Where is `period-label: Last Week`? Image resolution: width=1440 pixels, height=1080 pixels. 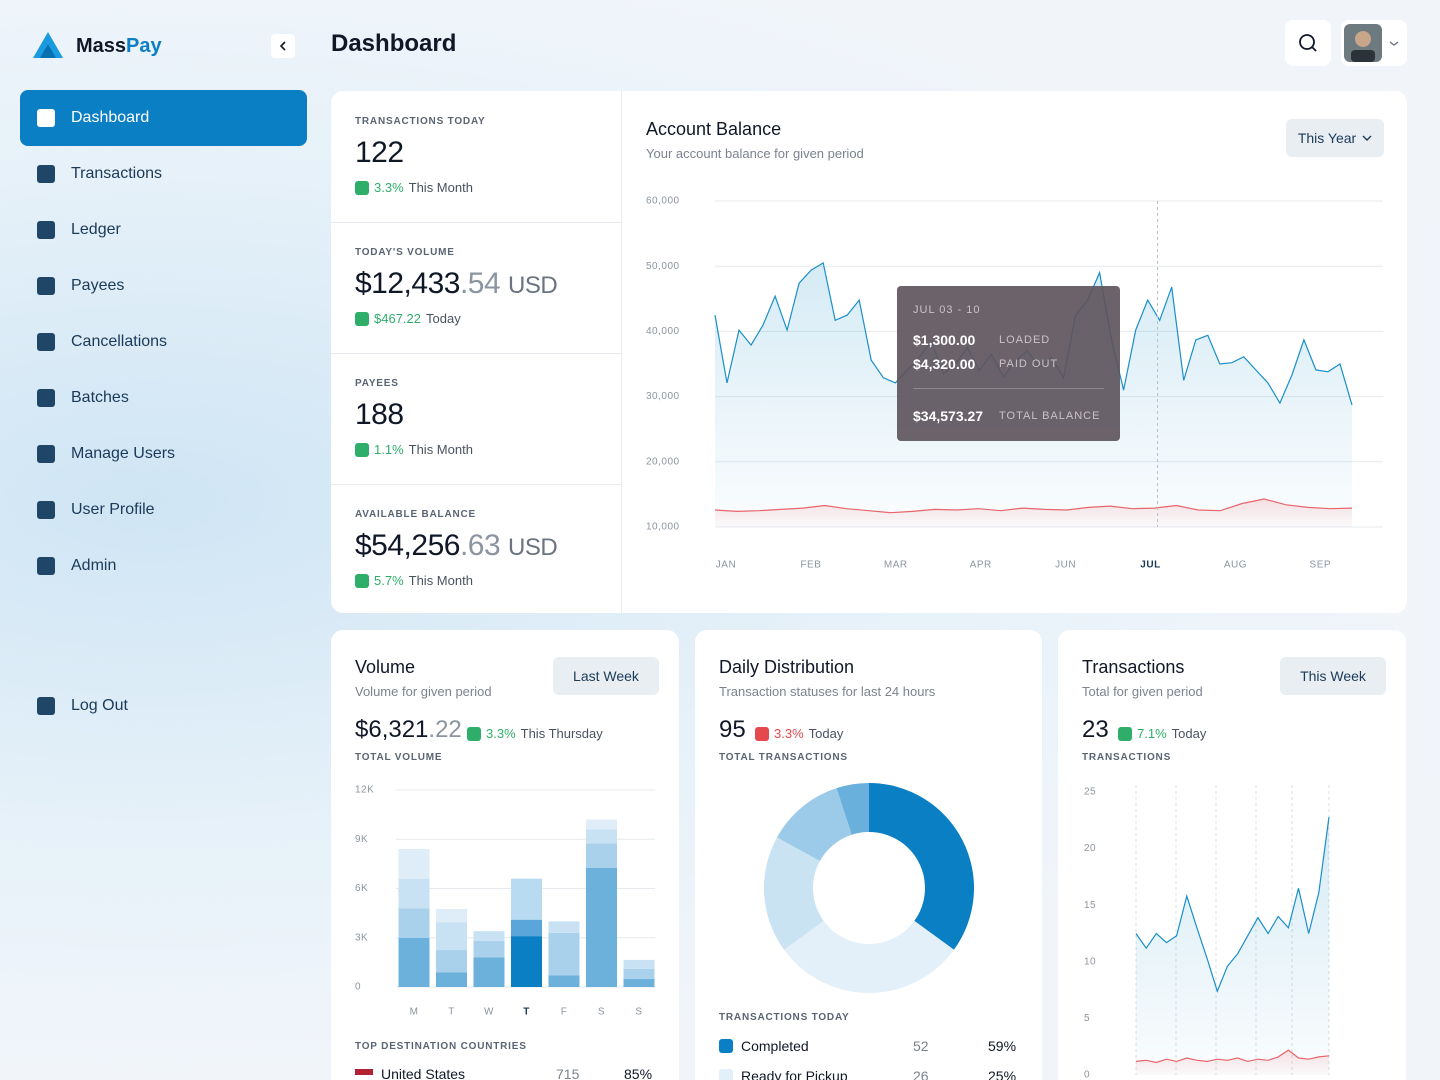
period-label: Last Week is located at coordinates (606, 676).